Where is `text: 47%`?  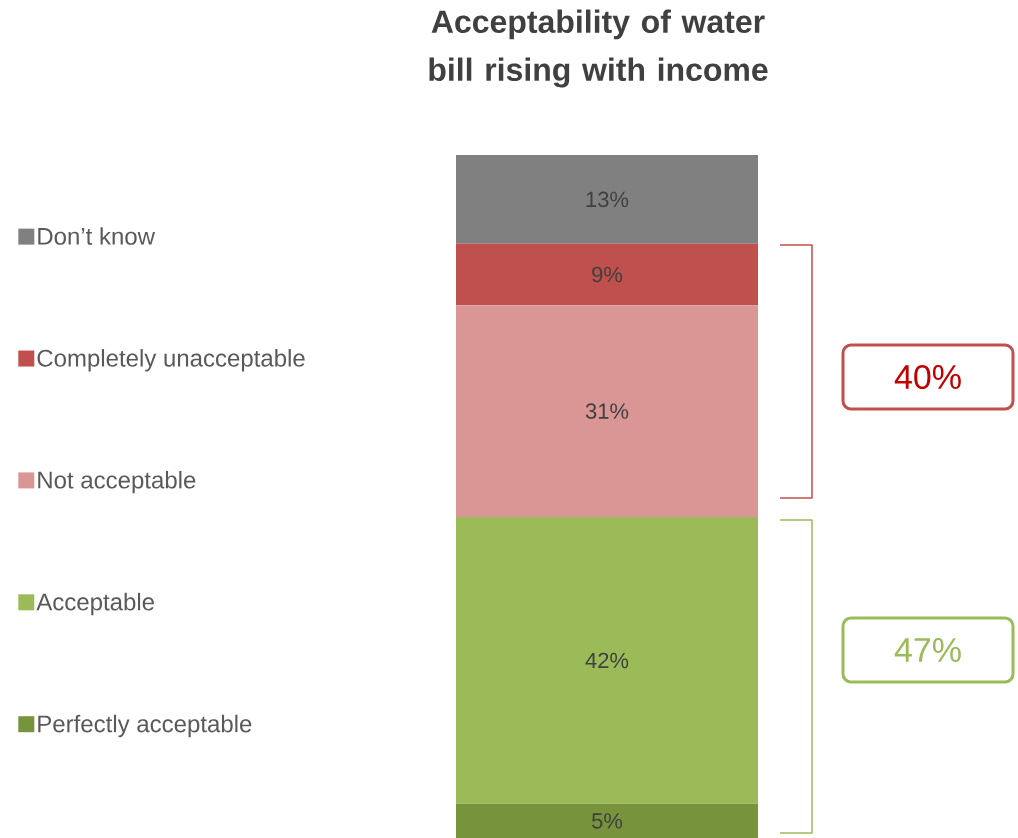
text: 47% is located at coordinates (927, 650).